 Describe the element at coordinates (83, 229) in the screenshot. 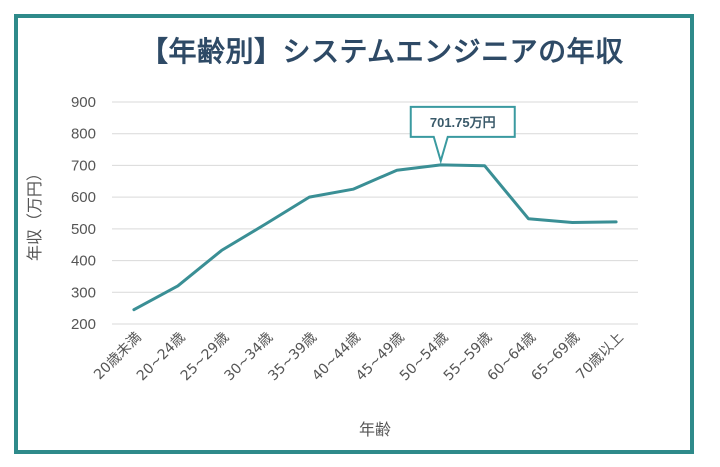

I see `y-tick-label: 500` at that location.